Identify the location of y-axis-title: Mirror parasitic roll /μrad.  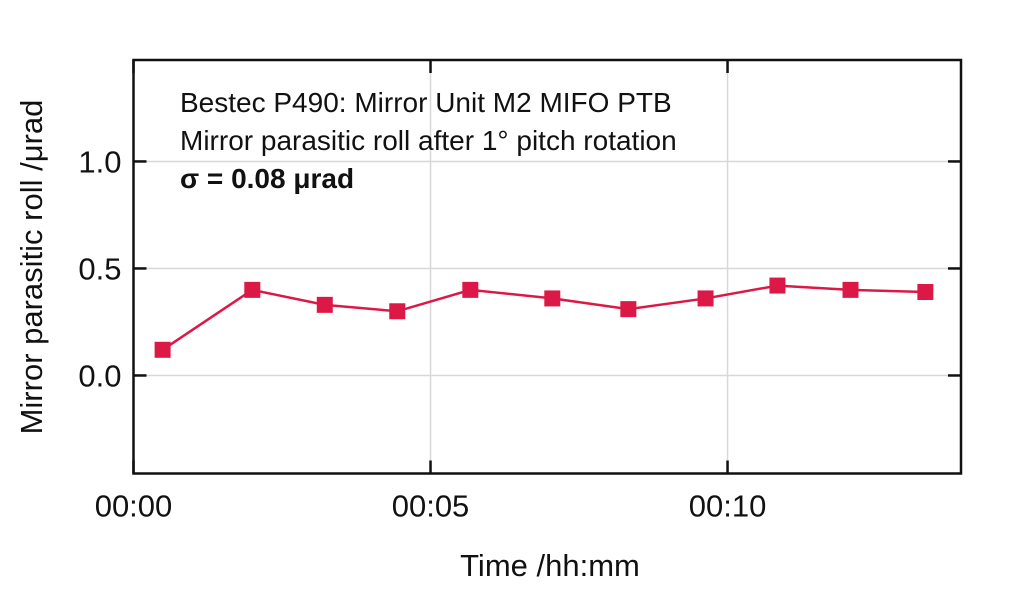
(31, 267).